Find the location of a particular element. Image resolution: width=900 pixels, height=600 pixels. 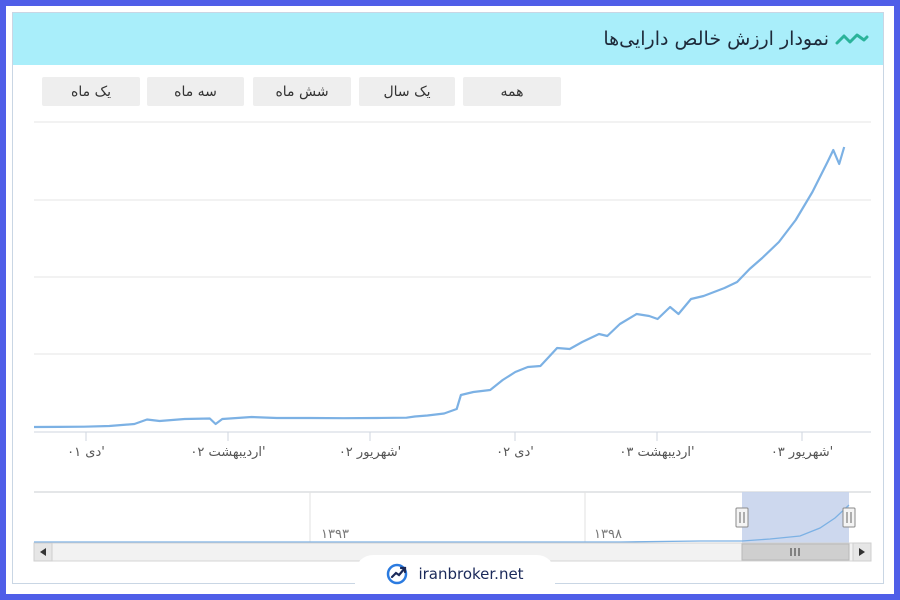

navigator-series-line is located at coordinates (442, 523).